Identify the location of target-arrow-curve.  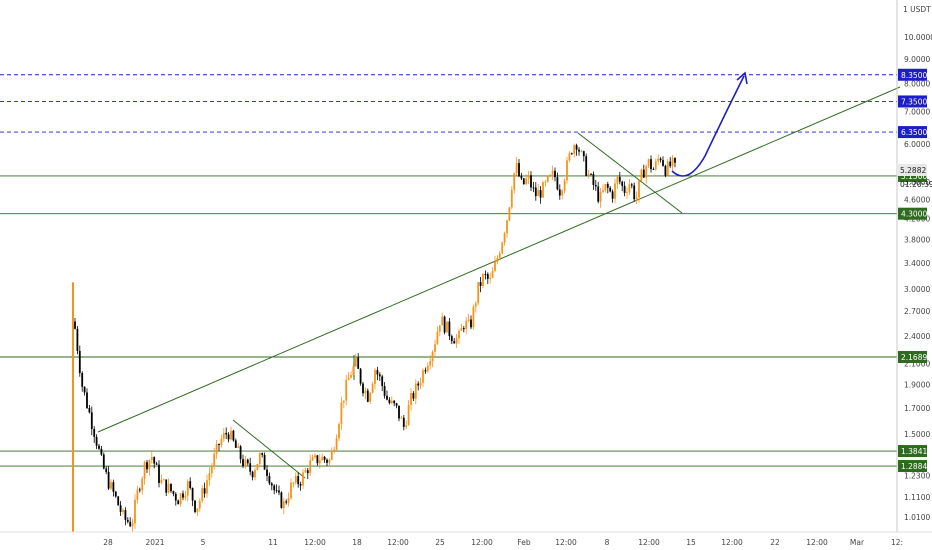
(708, 126).